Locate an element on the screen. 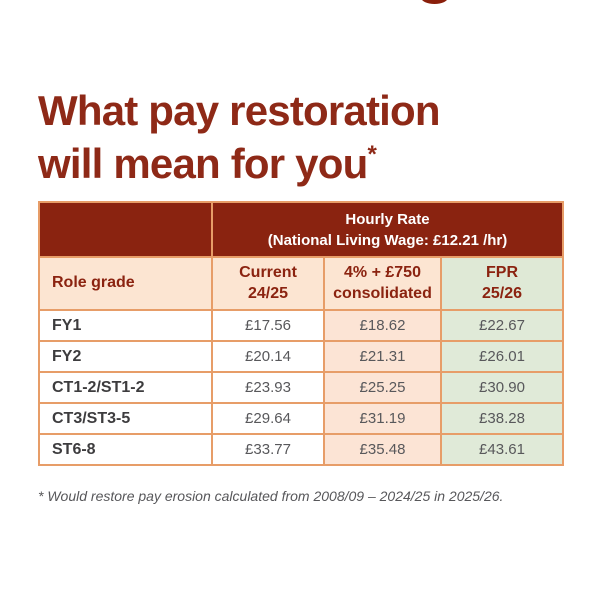  role-grade-cell: CT1-2/ST1-2 is located at coordinates (125, 387).